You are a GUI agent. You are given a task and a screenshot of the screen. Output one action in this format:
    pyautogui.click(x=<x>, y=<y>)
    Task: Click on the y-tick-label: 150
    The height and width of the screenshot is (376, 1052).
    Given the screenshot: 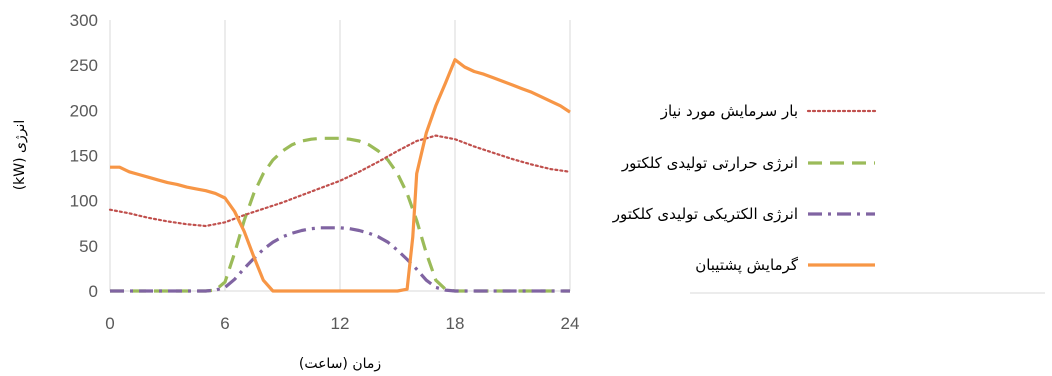 What is the action you would take?
    pyautogui.click(x=84, y=156)
    